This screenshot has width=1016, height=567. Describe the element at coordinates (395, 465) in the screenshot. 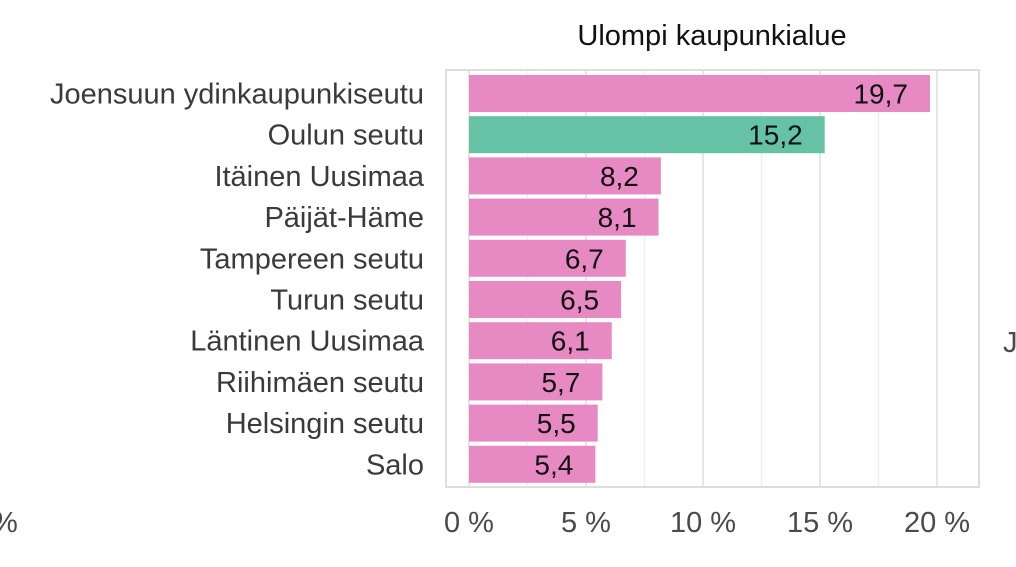

I see `category-label: Salo` at that location.